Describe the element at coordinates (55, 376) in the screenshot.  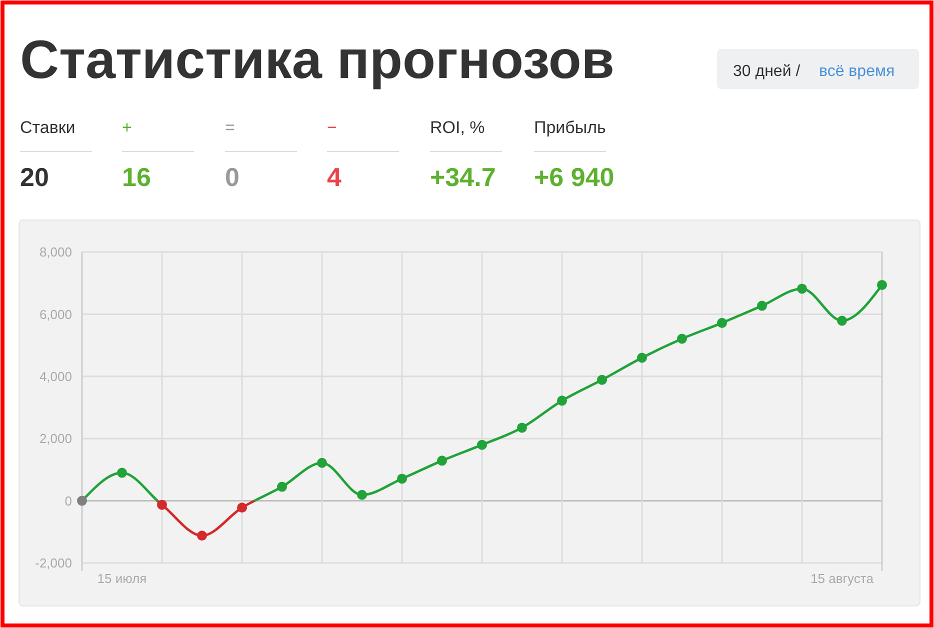
I see `y-tick-label: 4,000` at that location.